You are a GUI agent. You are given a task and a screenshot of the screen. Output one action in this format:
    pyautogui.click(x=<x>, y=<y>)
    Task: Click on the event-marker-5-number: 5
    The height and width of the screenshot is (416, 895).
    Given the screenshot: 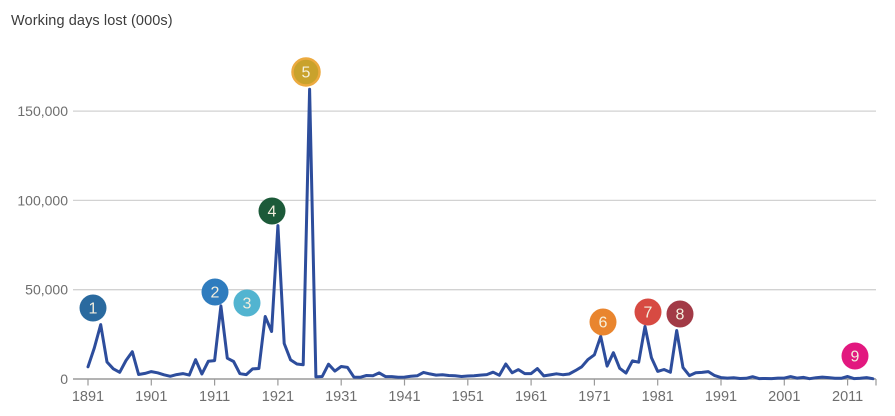 What is the action you would take?
    pyautogui.click(x=306, y=73)
    